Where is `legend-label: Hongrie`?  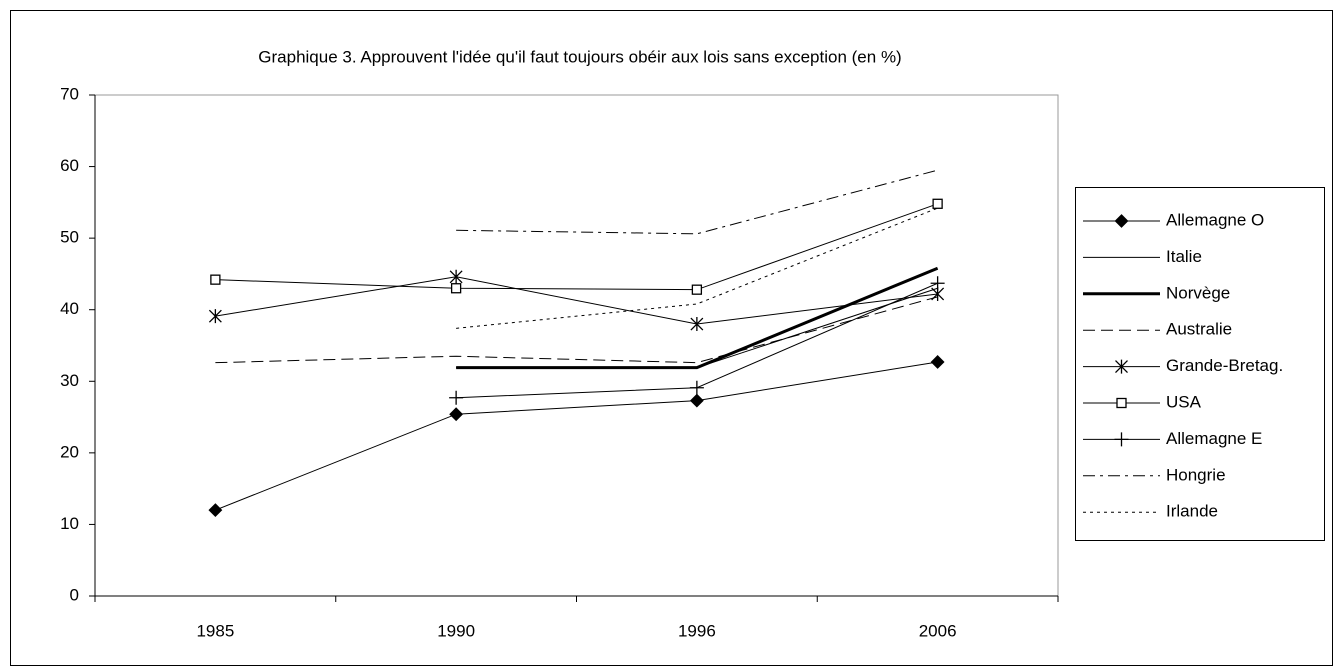 legend-label: Hongrie is located at coordinates (1196, 474).